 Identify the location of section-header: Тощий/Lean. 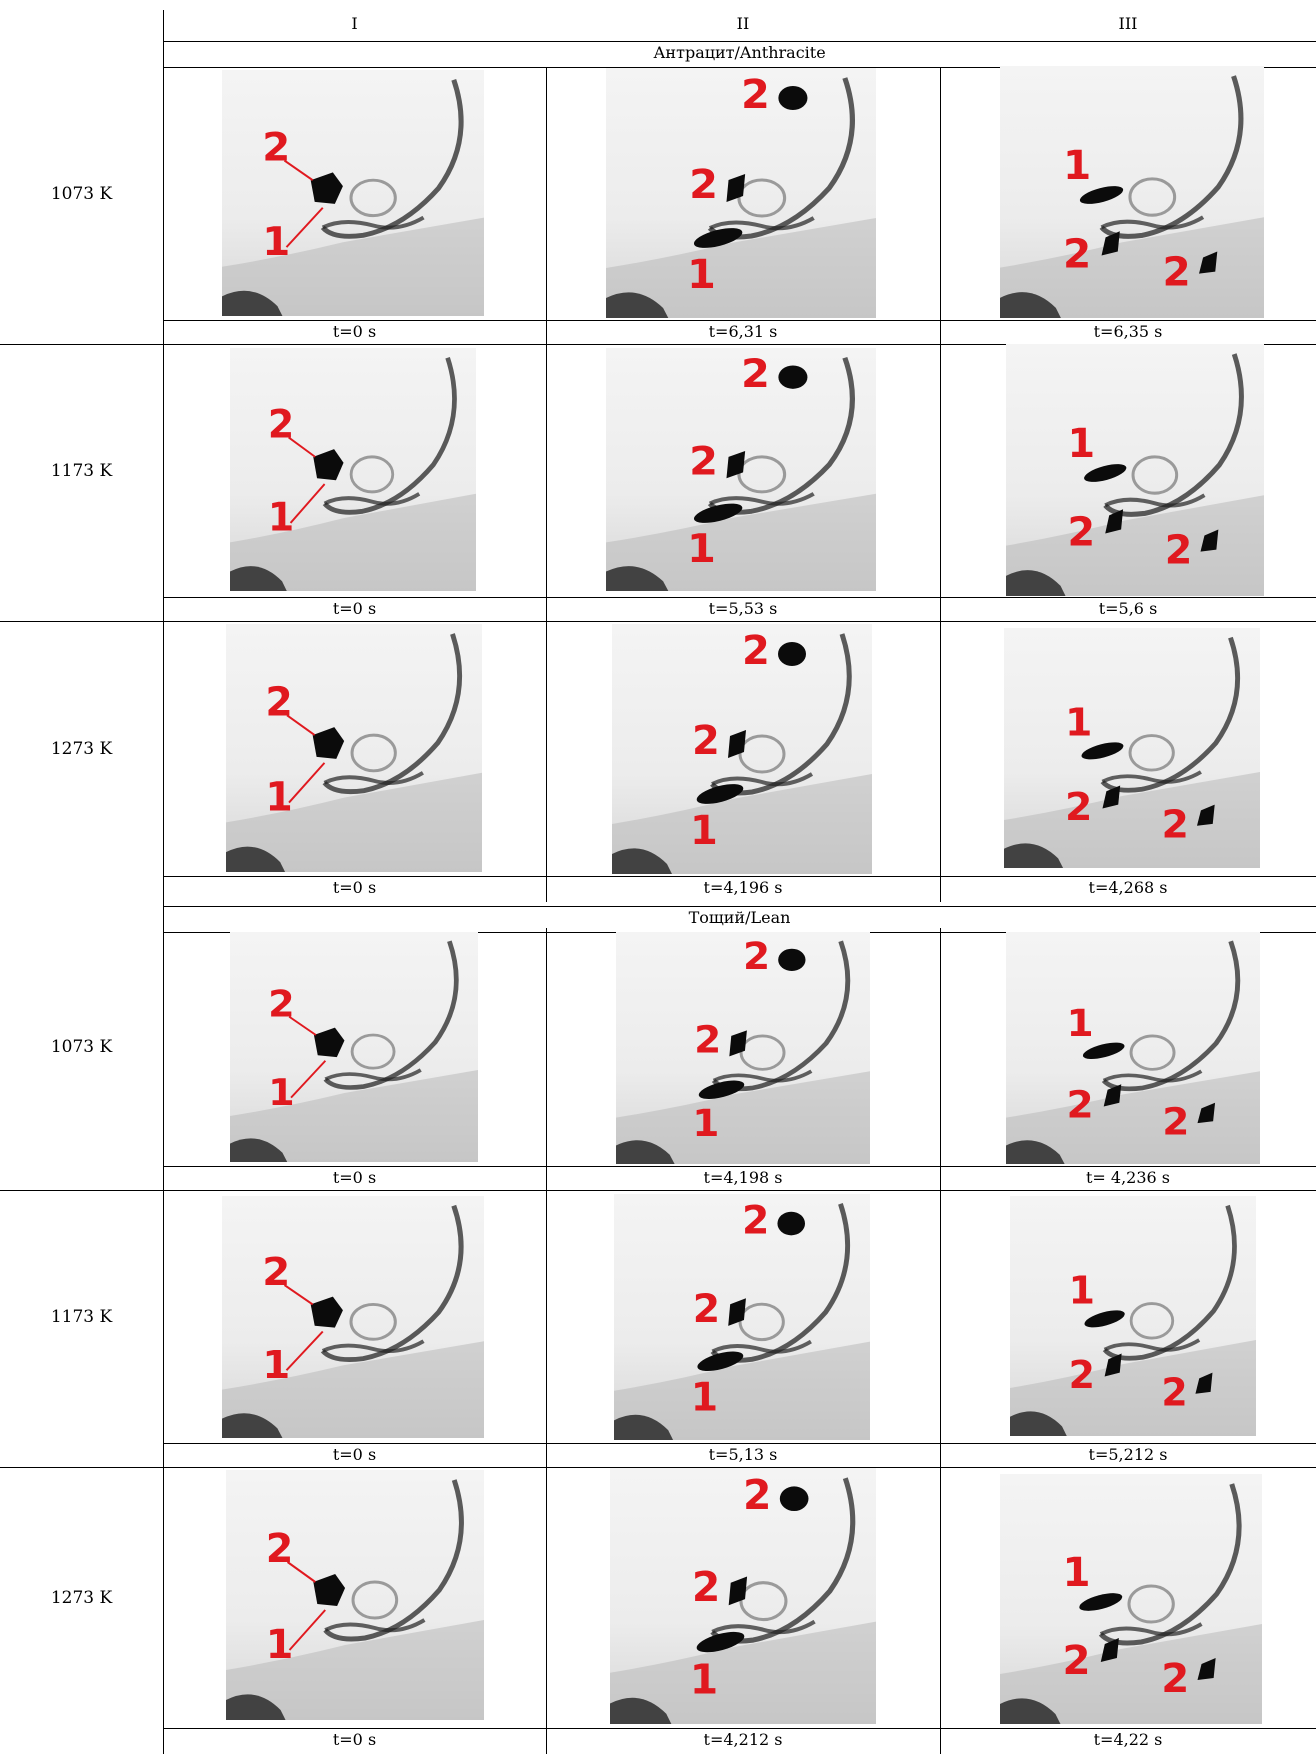
(739, 917).